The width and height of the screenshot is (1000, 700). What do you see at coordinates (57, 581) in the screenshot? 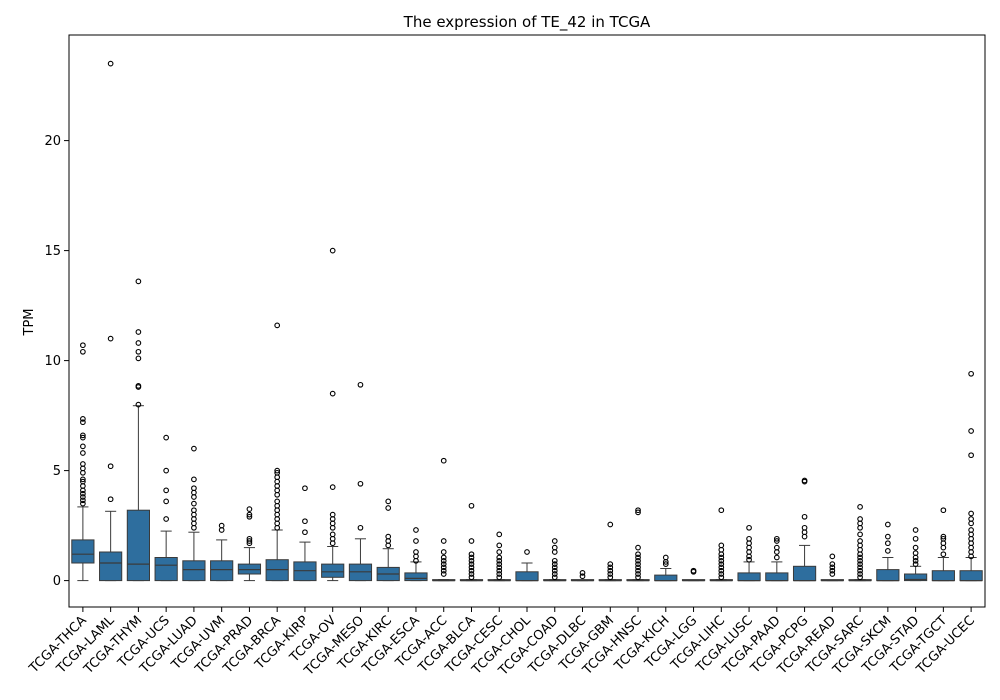
I see `y-tick-label: 0` at bounding box center [57, 581].